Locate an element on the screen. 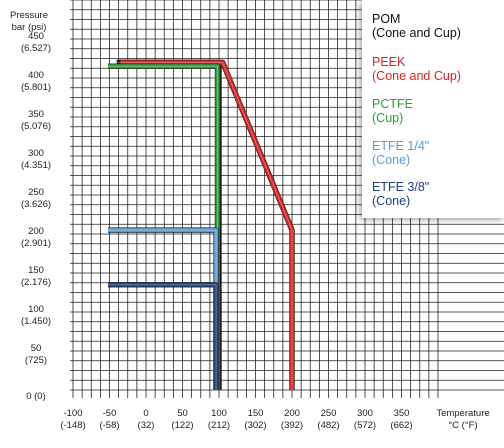 The width and height of the screenshot is (504, 448). legend-item-text: ETFE 1/4" is located at coordinates (401, 146).